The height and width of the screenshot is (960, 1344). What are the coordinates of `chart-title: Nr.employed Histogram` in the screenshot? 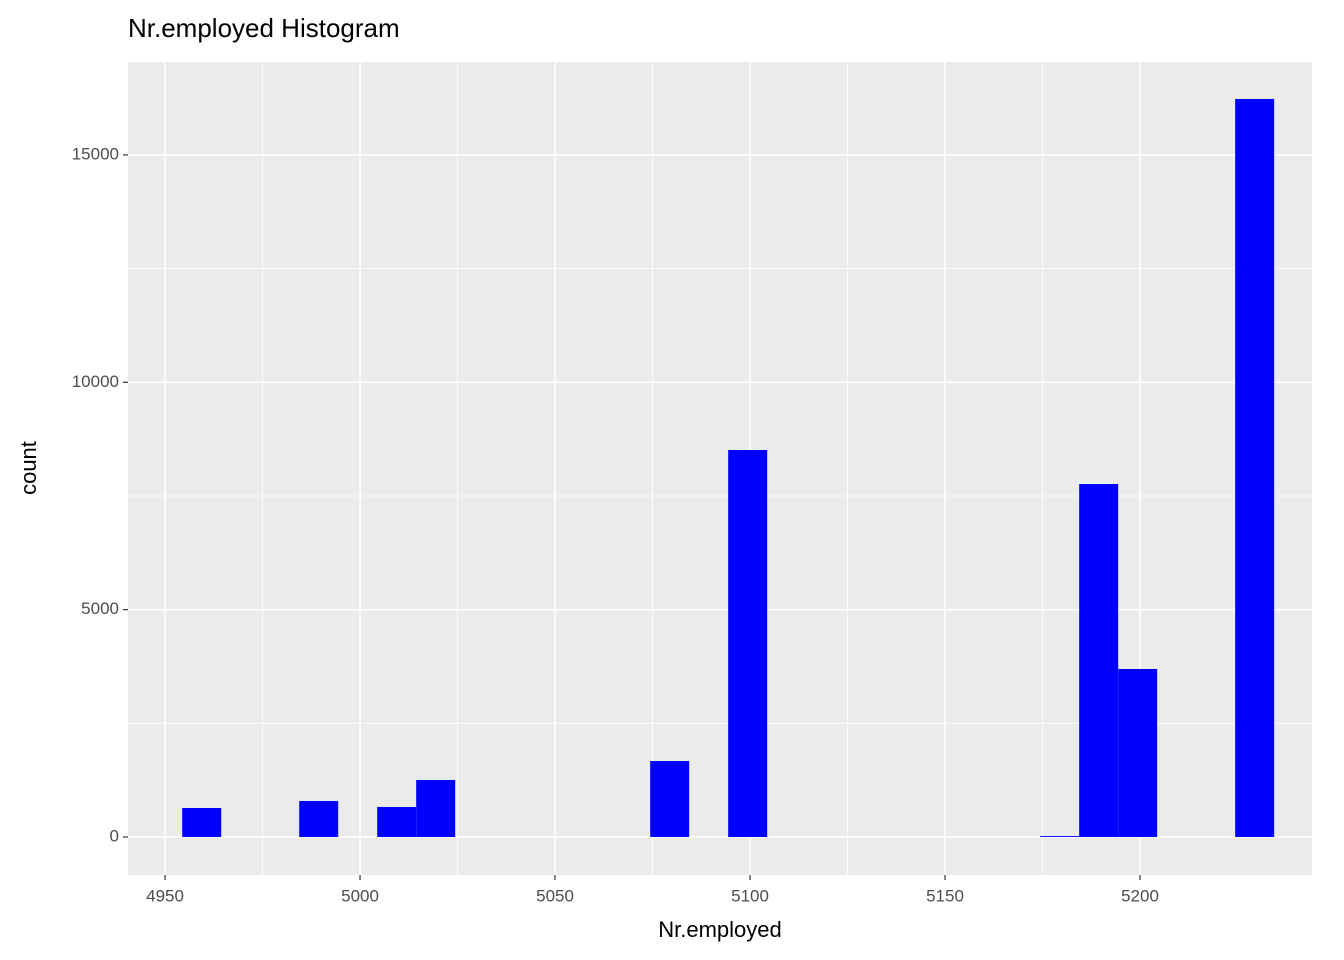 It's located at (264, 28).